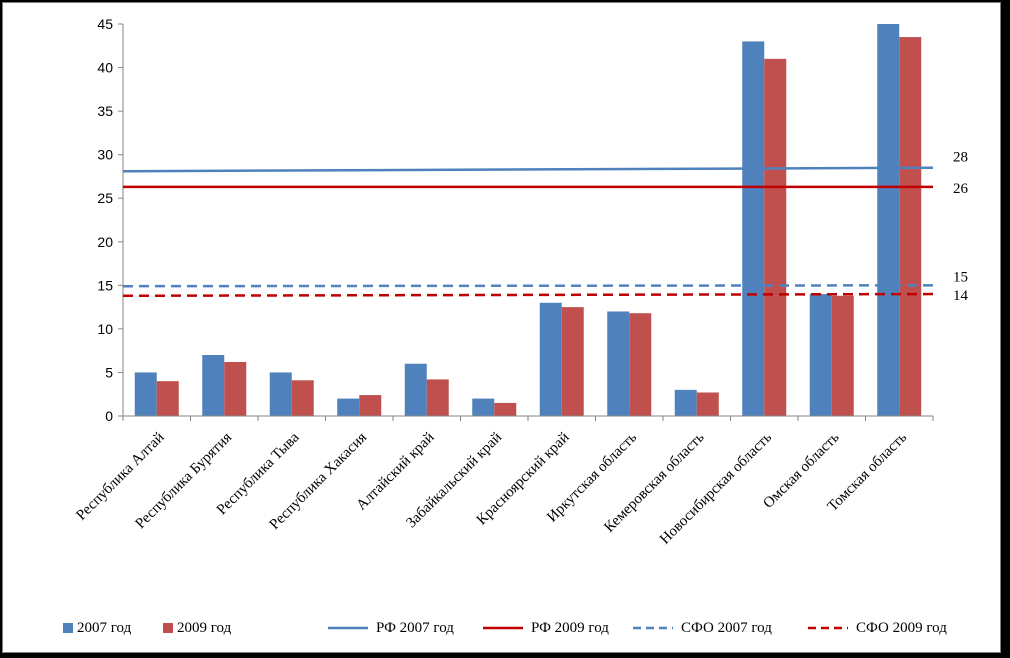 This screenshot has width=1010, height=658. Describe the element at coordinates (105, 24) in the screenshot. I see `y-tick-label: 45` at that location.